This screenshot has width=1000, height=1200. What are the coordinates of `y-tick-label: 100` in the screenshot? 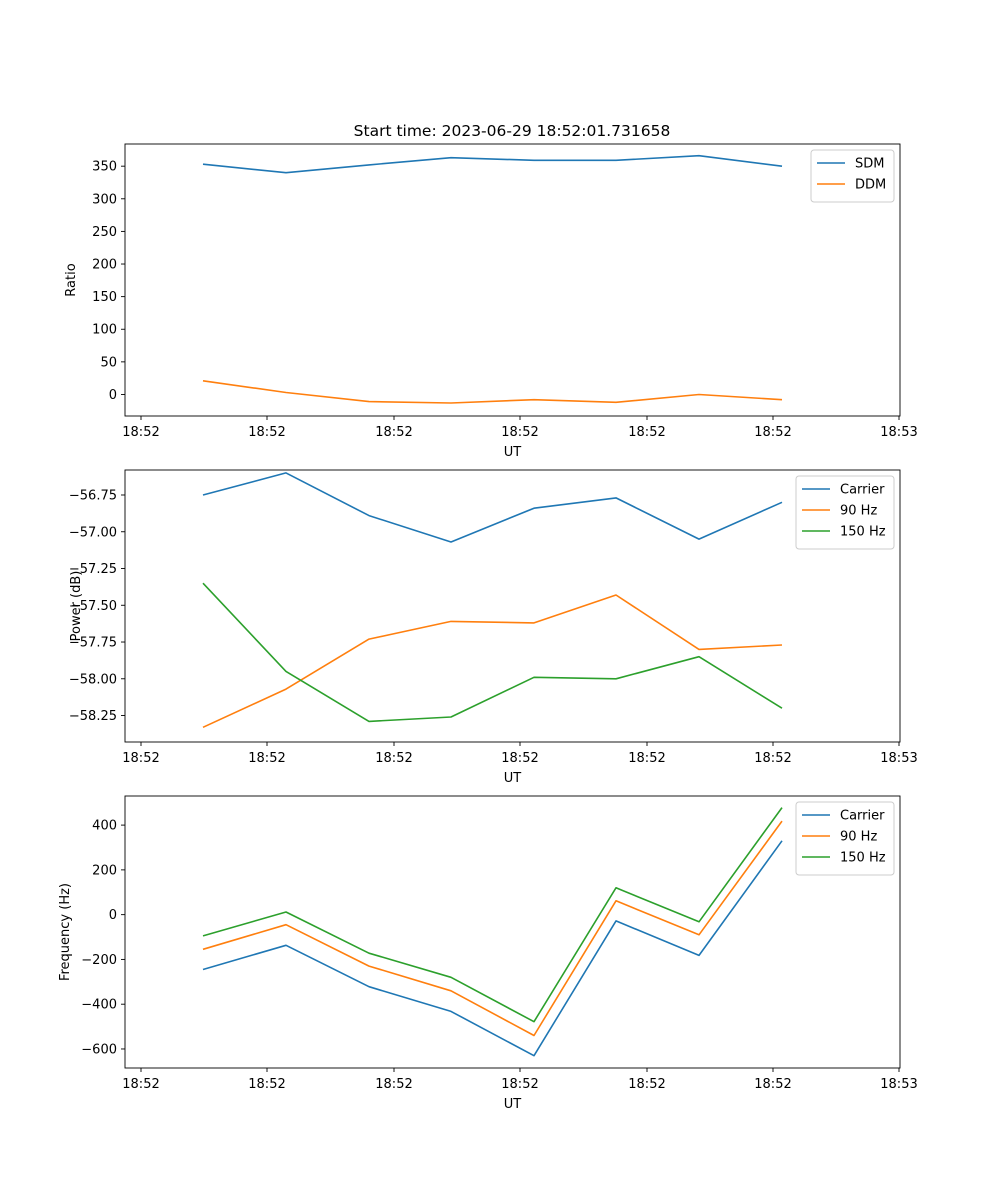 It's located at (104, 330).